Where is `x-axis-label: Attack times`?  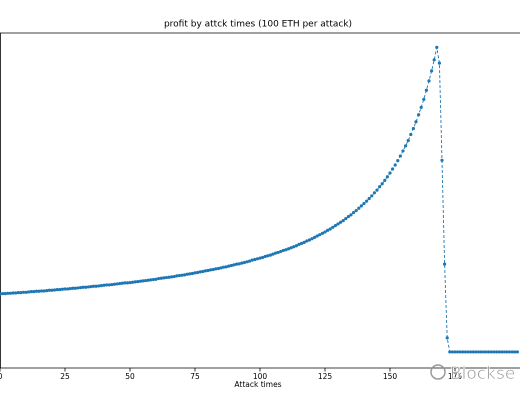 x-axis-label: Attack times is located at coordinates (257, 384).